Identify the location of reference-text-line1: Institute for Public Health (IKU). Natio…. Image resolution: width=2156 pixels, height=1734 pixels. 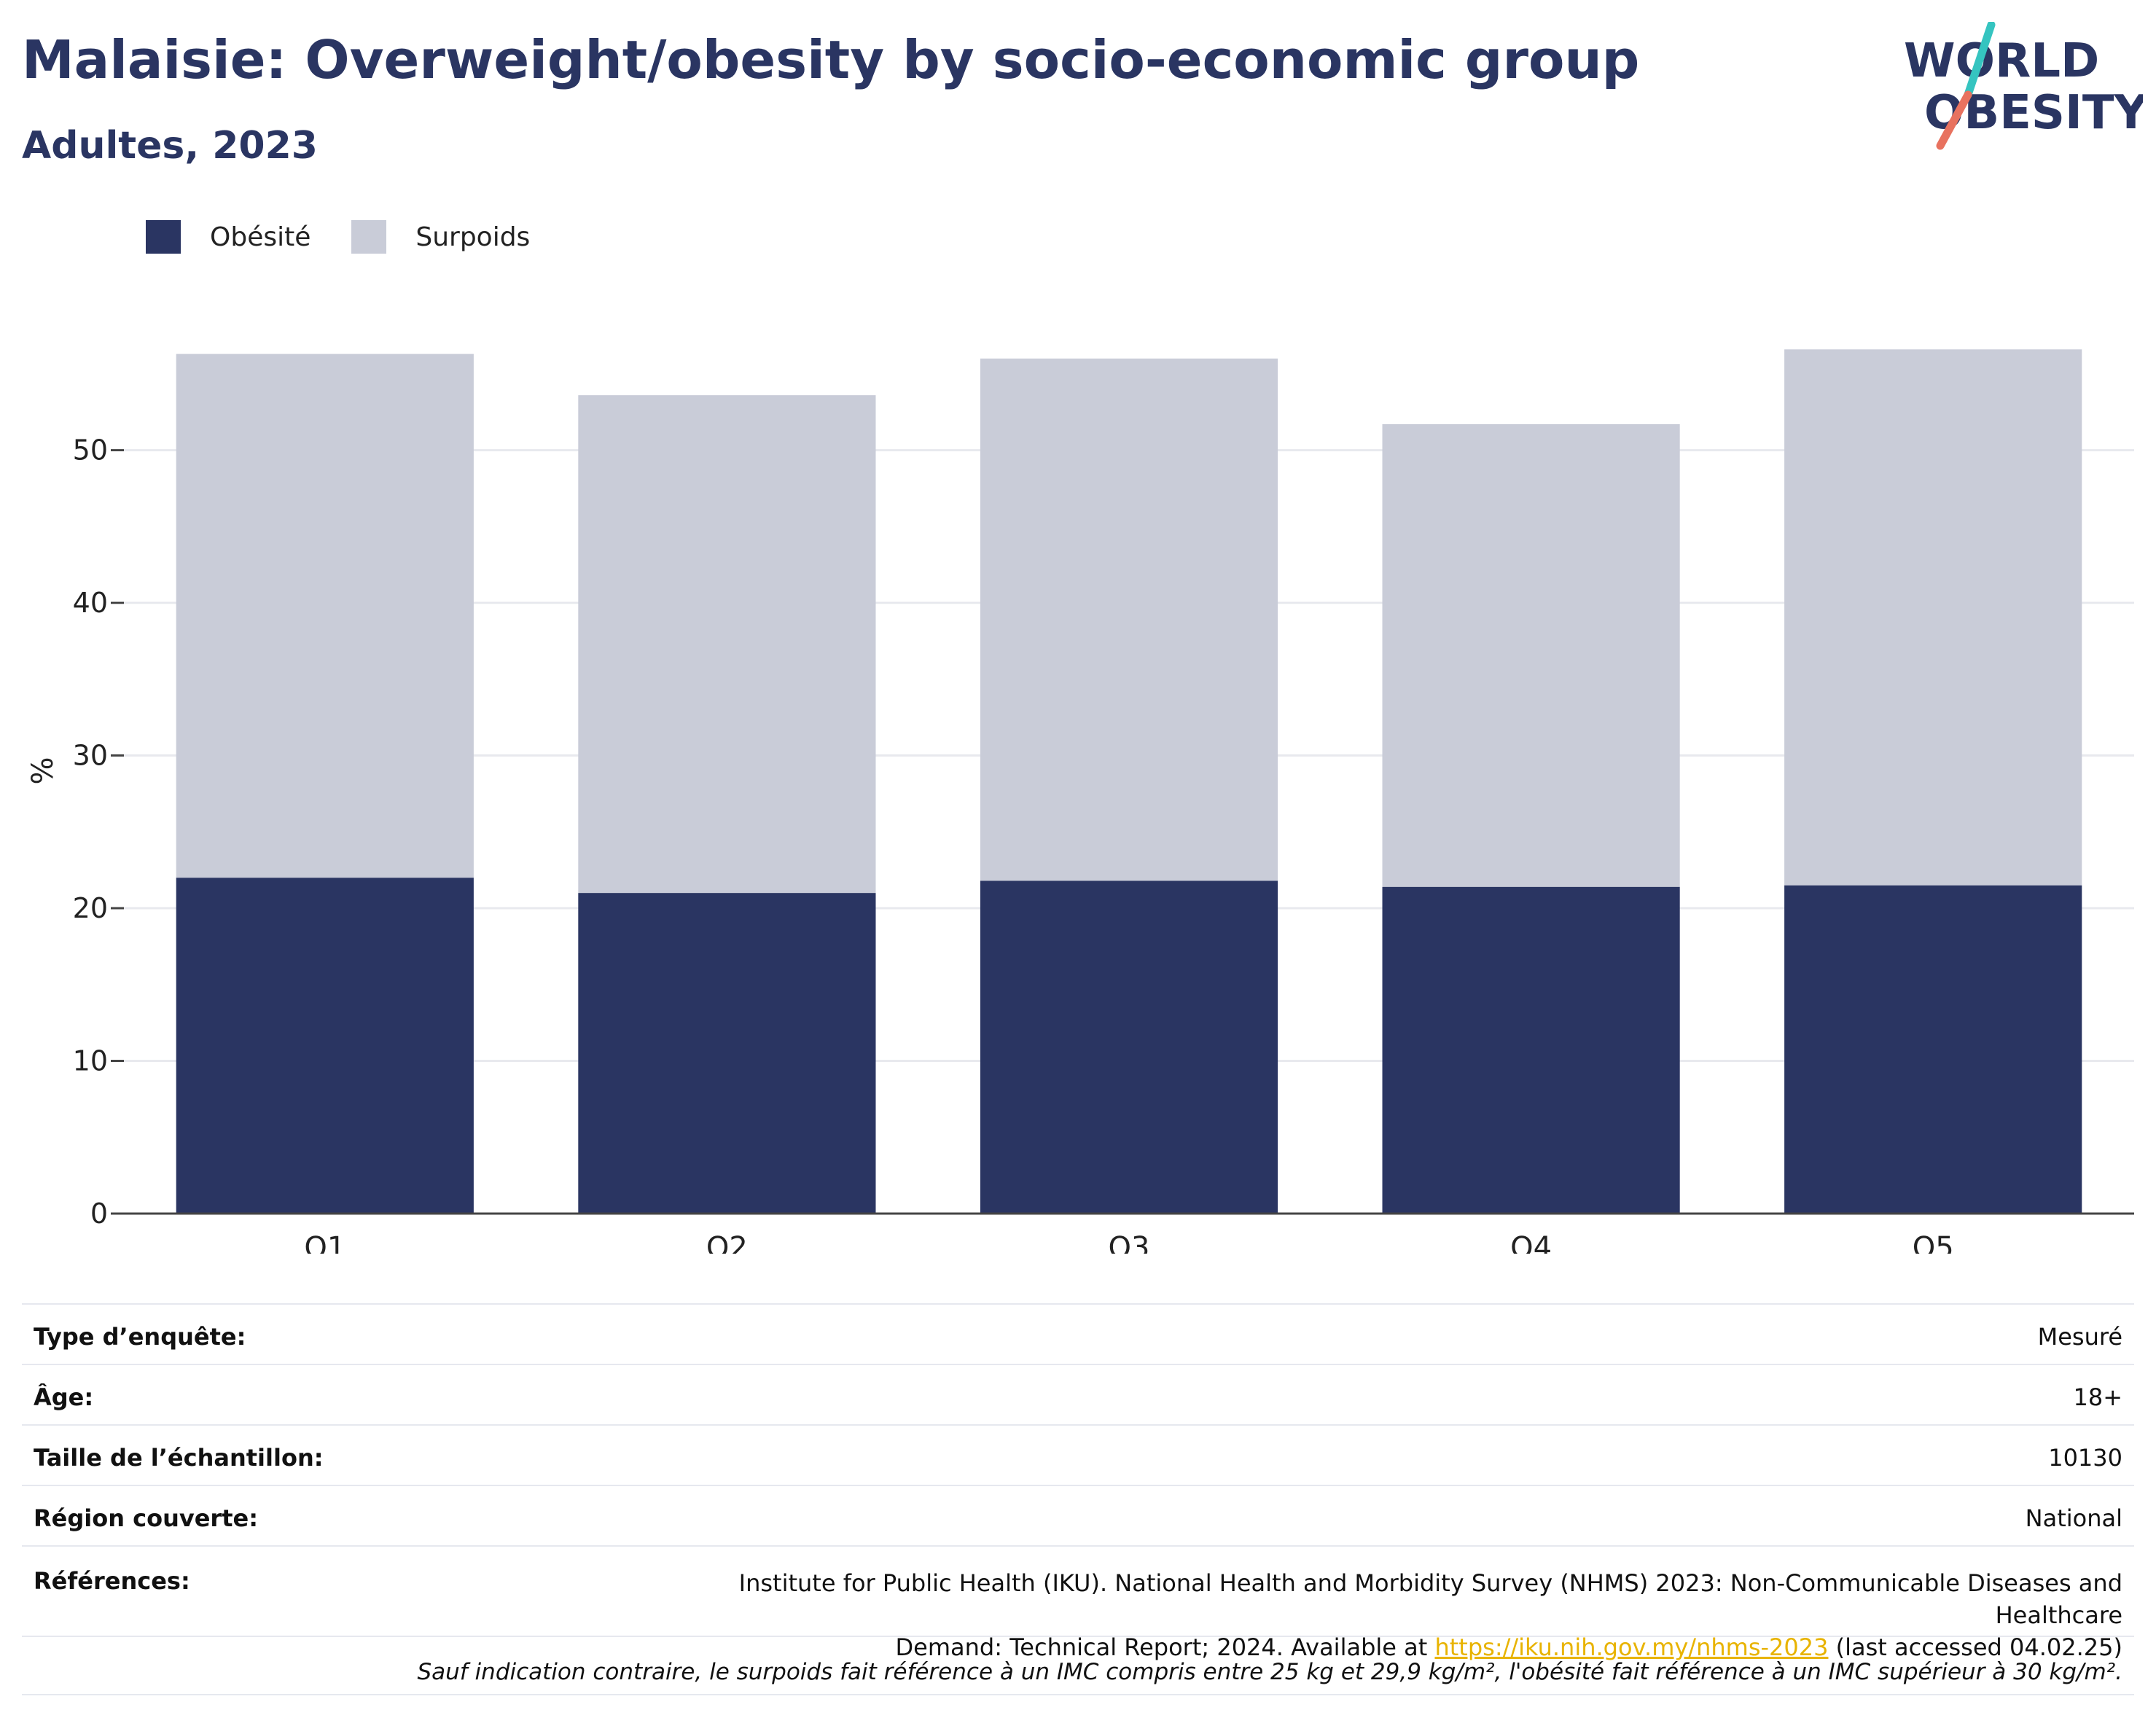
(1430, 1599).